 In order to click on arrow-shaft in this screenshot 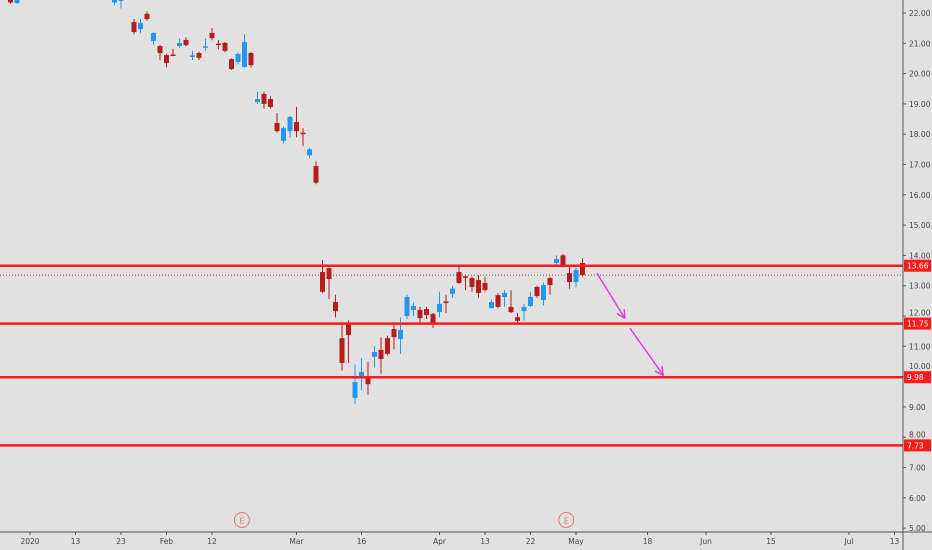, I will do `click(611, 295)`.